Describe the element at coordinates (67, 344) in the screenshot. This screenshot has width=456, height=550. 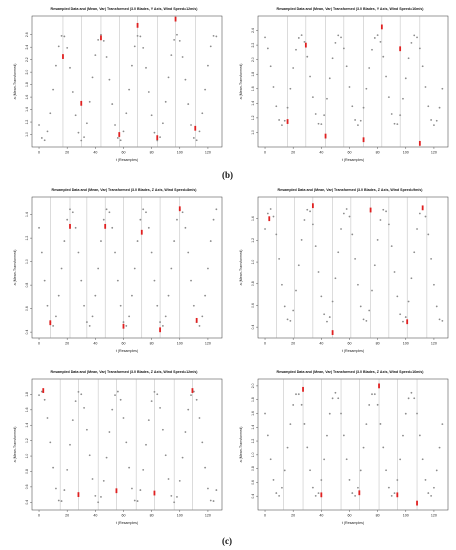
I see `x-tick-label: 20` at that location.